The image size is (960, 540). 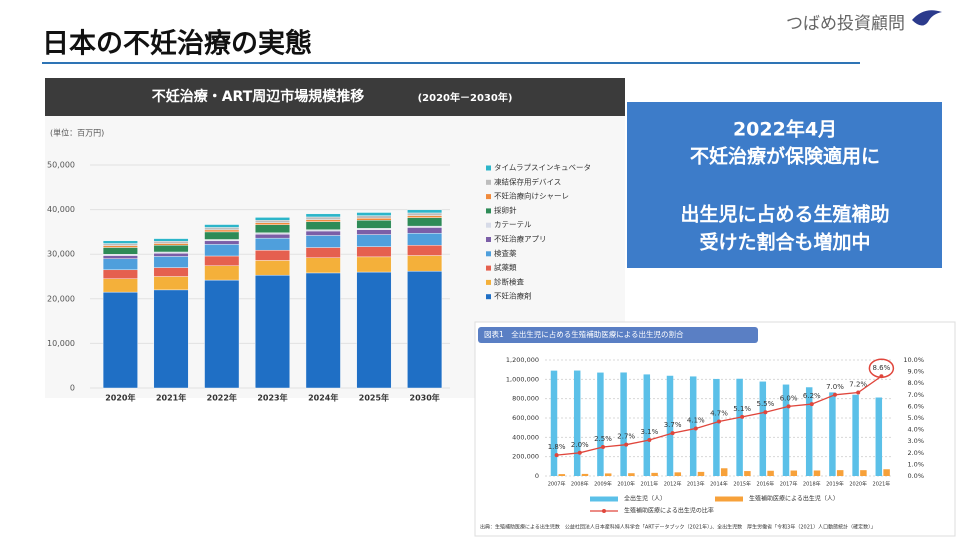 What do you see at coordinates (915, 476) in the screenshot?
I see `y2-tick-label: 0.0%` at bounding box center [915, 476].